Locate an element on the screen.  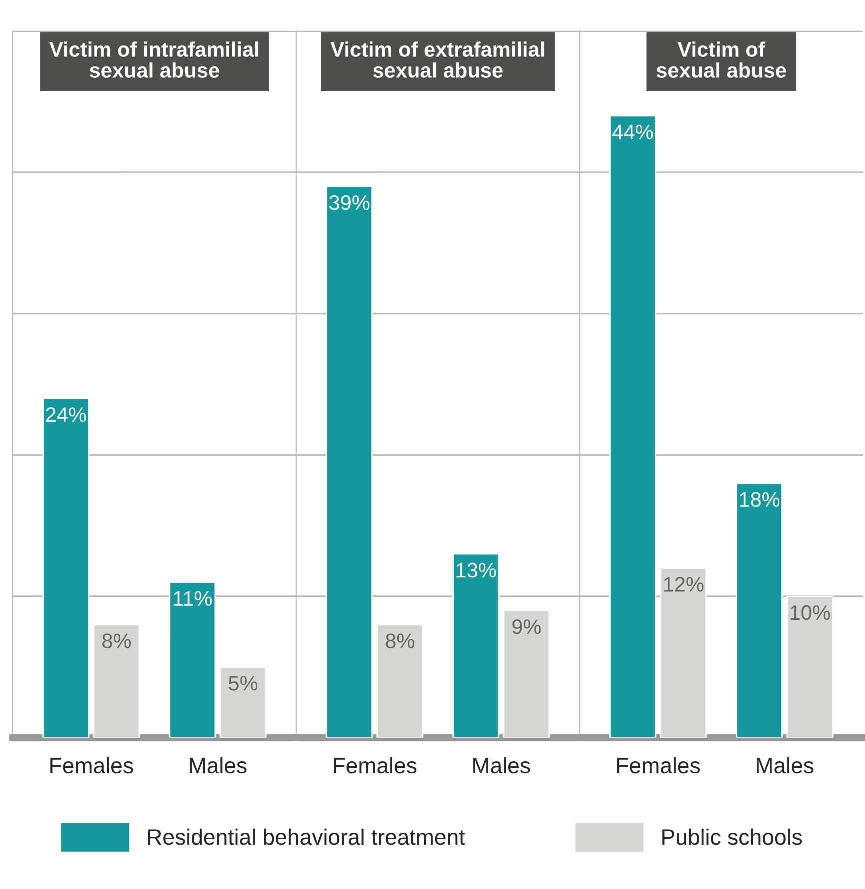
legend-label: Public schools is located at coordinates (732, 837).